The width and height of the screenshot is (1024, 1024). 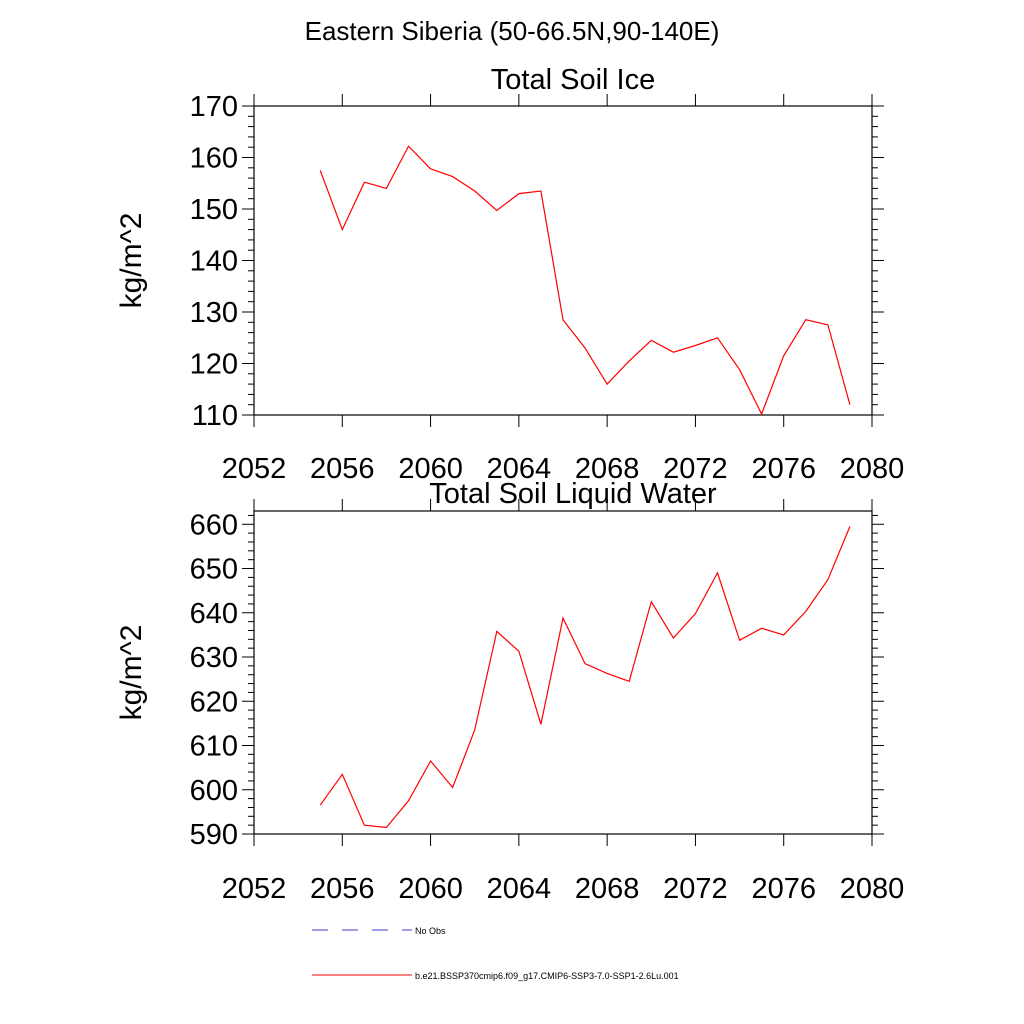 I want to click on series-line, so click(x=585, y=280).